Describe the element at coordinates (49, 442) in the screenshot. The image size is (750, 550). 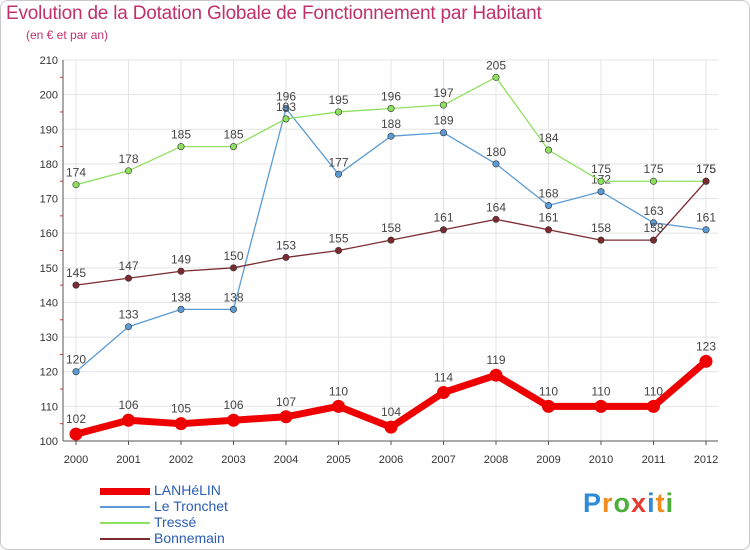
I see `y-tick-label: 100` at that location.